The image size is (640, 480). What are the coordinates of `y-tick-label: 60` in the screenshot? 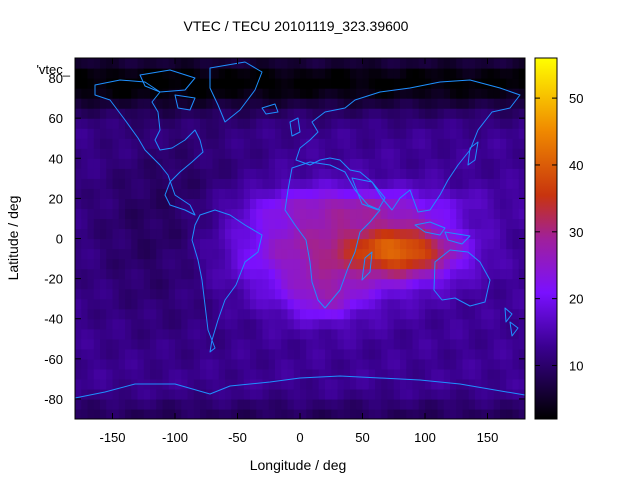 It's located at (56, 118).